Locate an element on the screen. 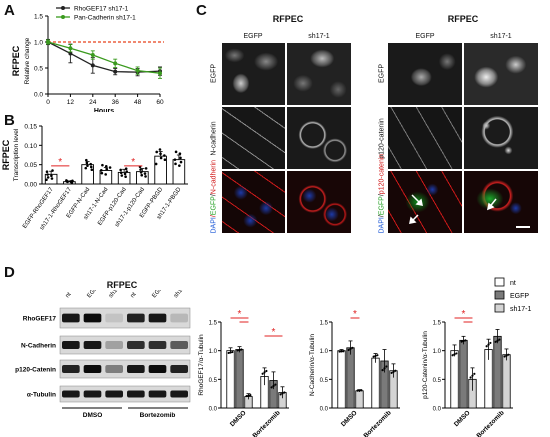  group-label: DMSO is located at coordinates (462, 418).